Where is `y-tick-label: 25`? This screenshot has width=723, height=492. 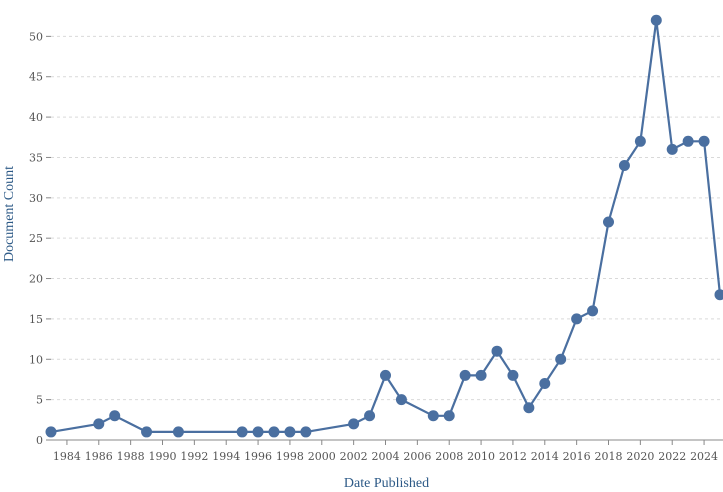 y-tick-label: 25 is located at coordinates (36, 238).